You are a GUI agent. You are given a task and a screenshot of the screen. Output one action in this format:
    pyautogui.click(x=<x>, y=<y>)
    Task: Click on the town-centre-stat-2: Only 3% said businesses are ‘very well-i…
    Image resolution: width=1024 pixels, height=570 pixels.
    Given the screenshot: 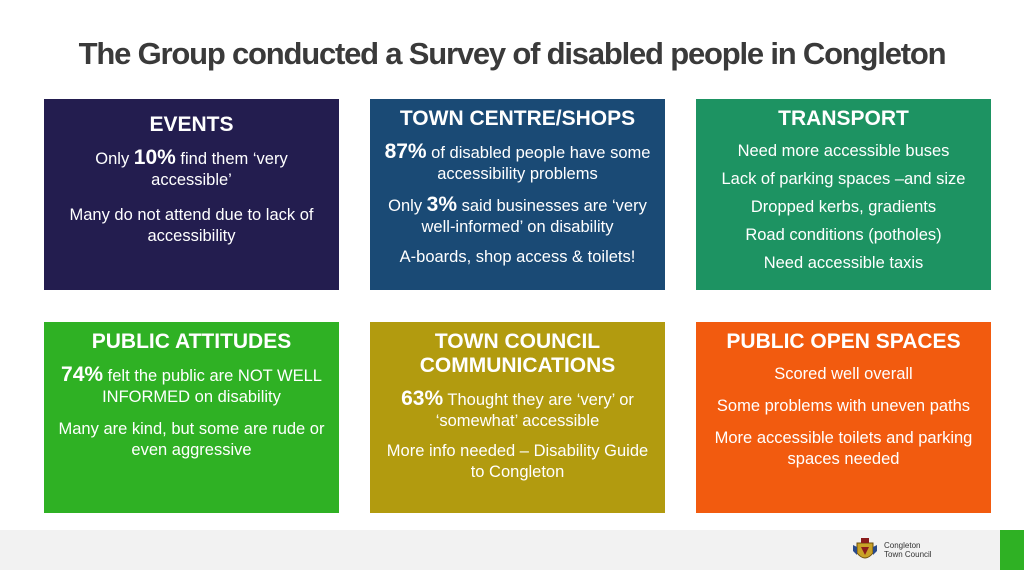 What is the action you would take?
    pyautogui.click(x=517, y=216)
    